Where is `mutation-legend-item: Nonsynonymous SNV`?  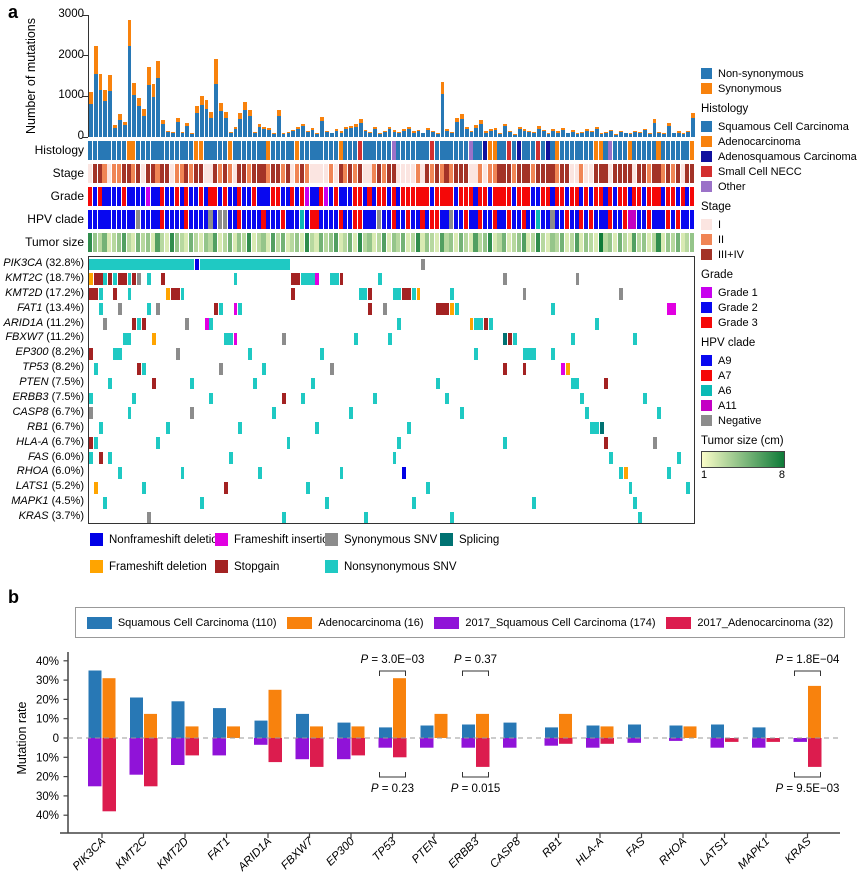
mutation-legend-item: Nonsynonymous SNV is located at coordinates (391, 566).